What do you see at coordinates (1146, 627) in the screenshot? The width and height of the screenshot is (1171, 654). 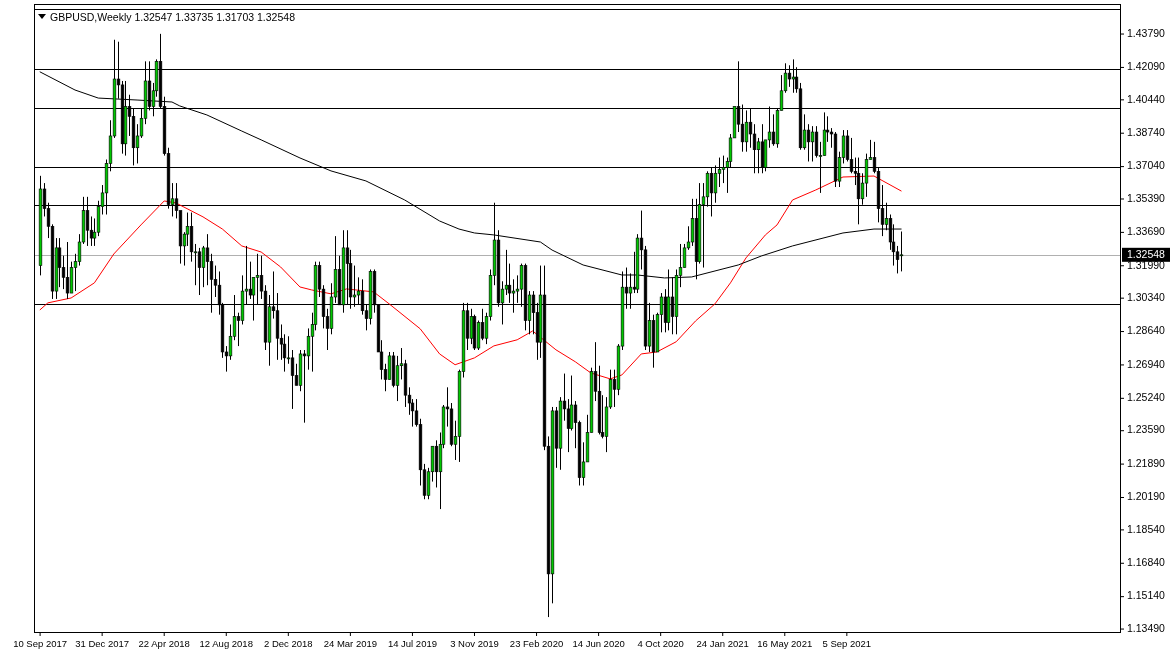 I see `y-tick-label: 1.13490` at bounding box center [1146, 627].